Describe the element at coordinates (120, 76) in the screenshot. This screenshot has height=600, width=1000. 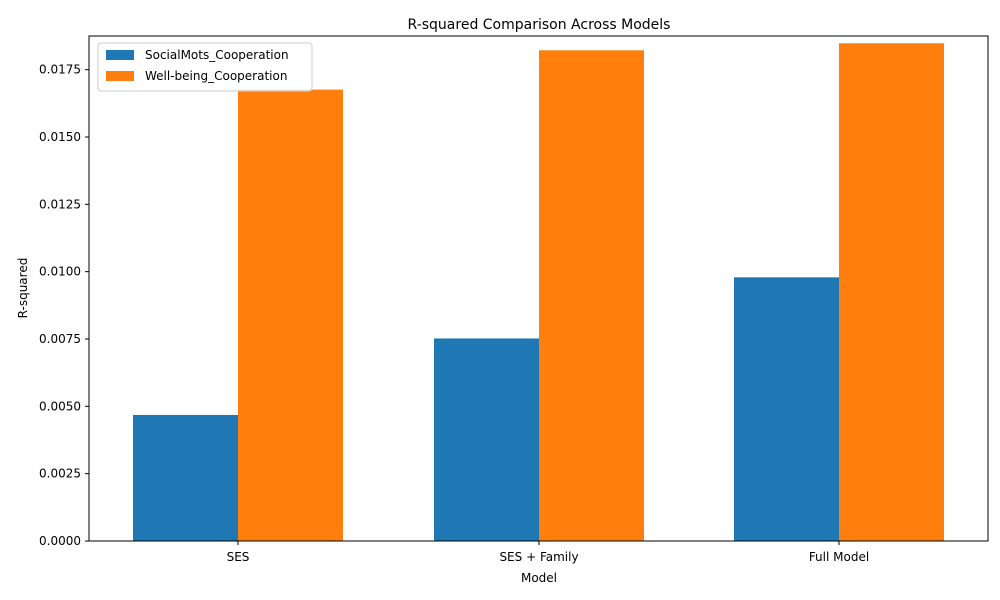
I see `legend-swatch-wellbeing` at that location.